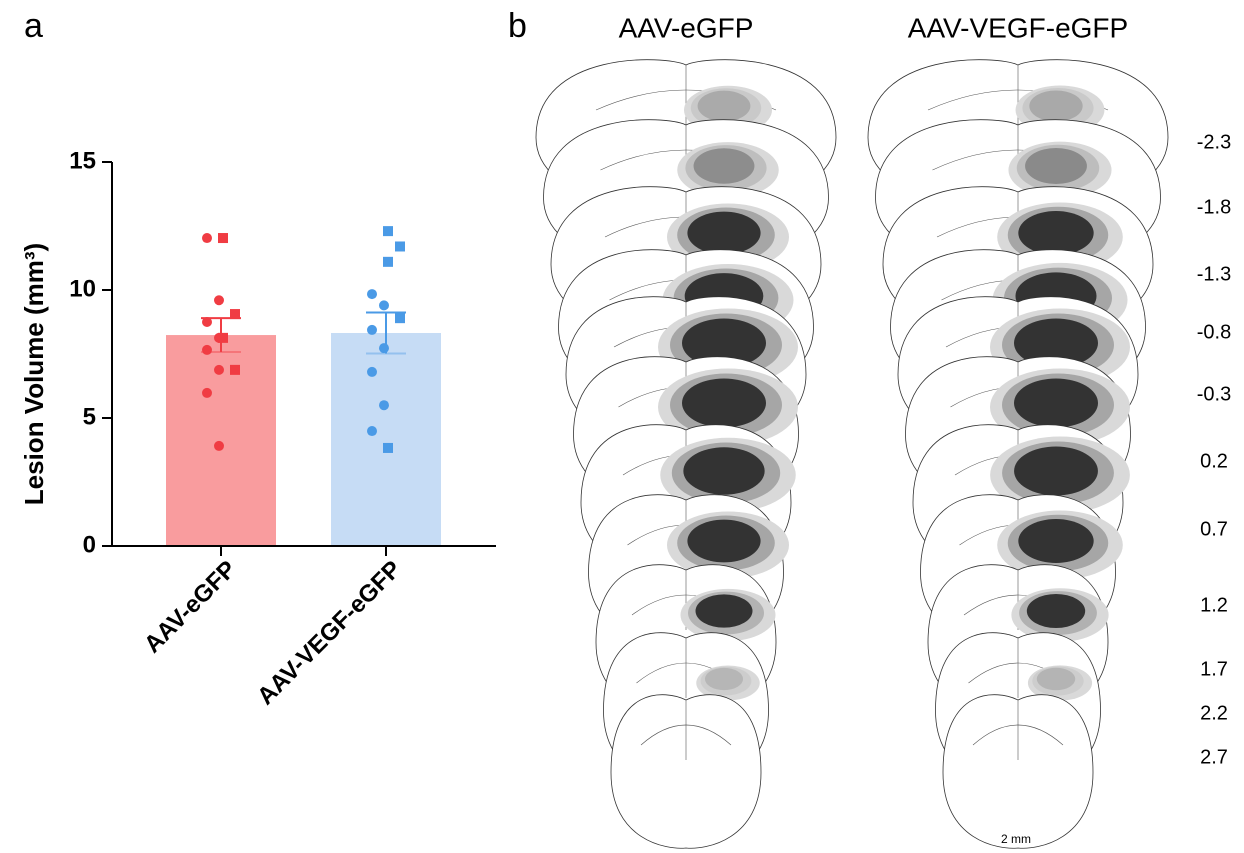 This screenshot has width=1244, height=853. What do you see at coordinates (1214, 757) in the screenshot?
I see `level-label: 2.7` at bounding box center [1214, 757].